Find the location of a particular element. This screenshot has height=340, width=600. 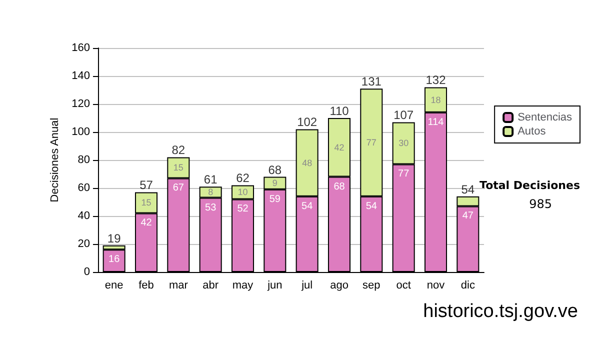

total-label: 19 is located at coordinates (114, 238).